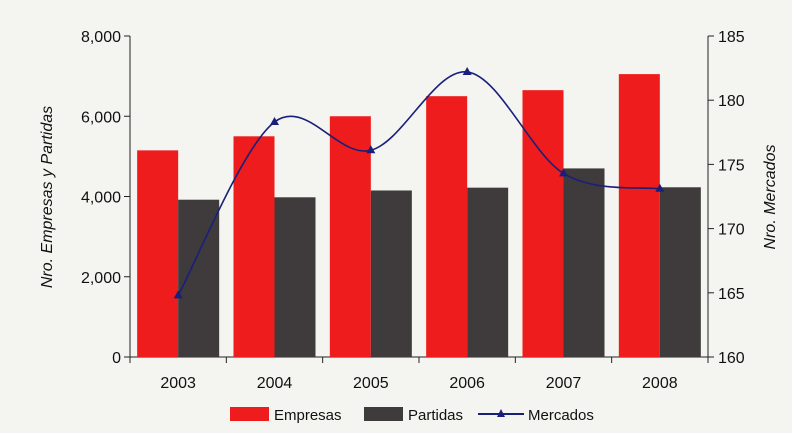 The image size is (792, 433). Describe the element at coordinates (116, 358) in the screenshot. I see `y-tick-label-left: 0` at that location.